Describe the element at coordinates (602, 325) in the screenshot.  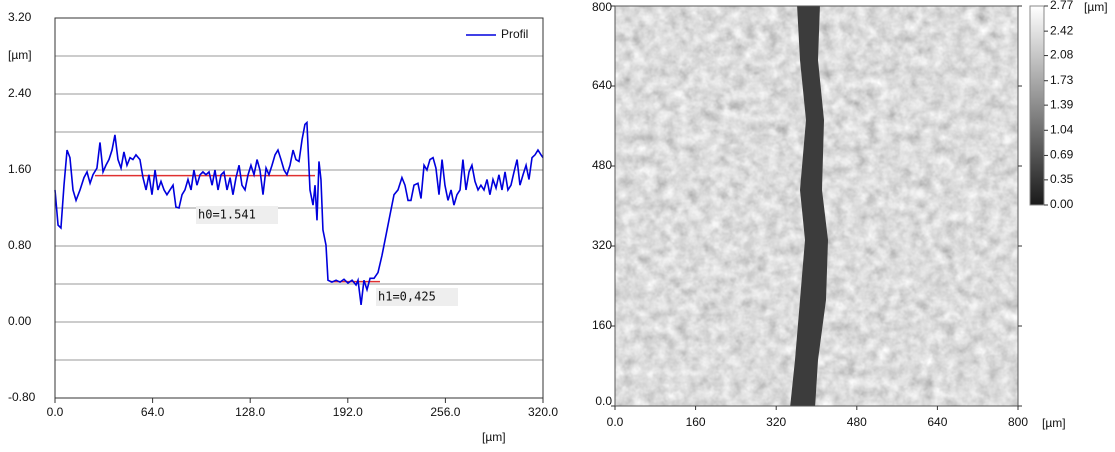
I see `y-tick-label: 160` at that location.